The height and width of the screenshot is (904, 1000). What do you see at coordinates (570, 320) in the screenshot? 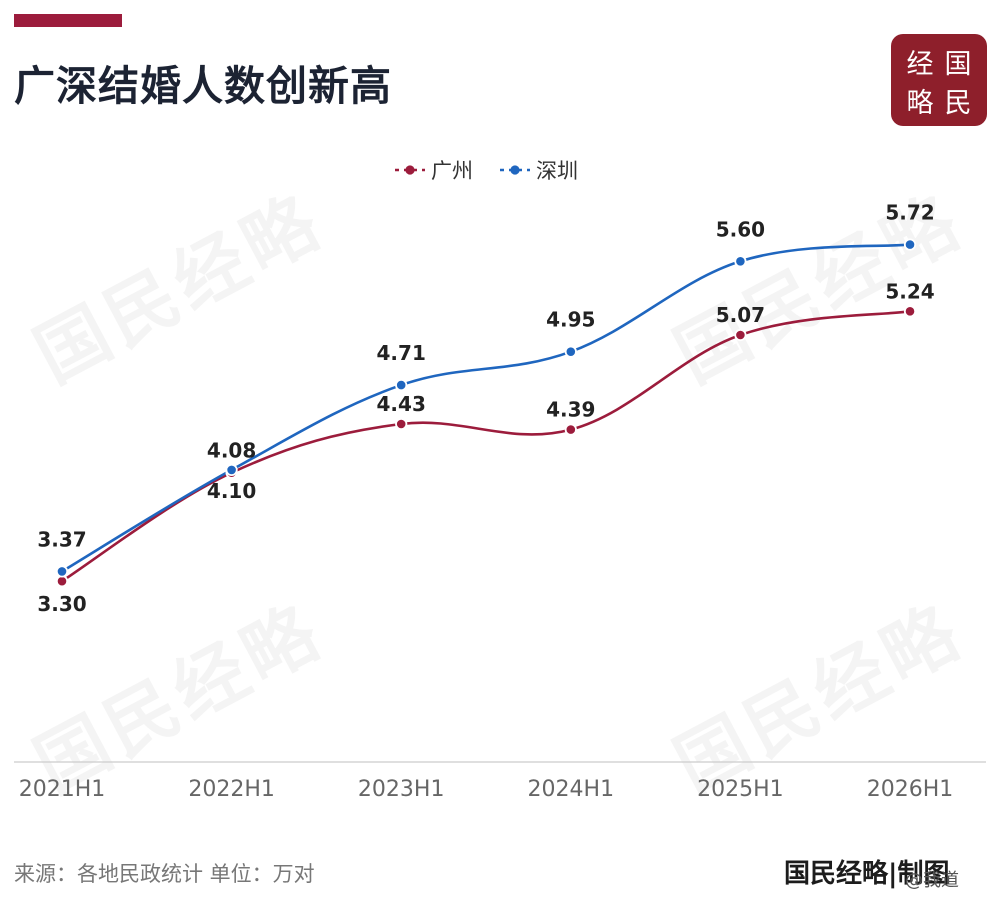
I see `data-label: 4.95` at bounding box center [570, 320].